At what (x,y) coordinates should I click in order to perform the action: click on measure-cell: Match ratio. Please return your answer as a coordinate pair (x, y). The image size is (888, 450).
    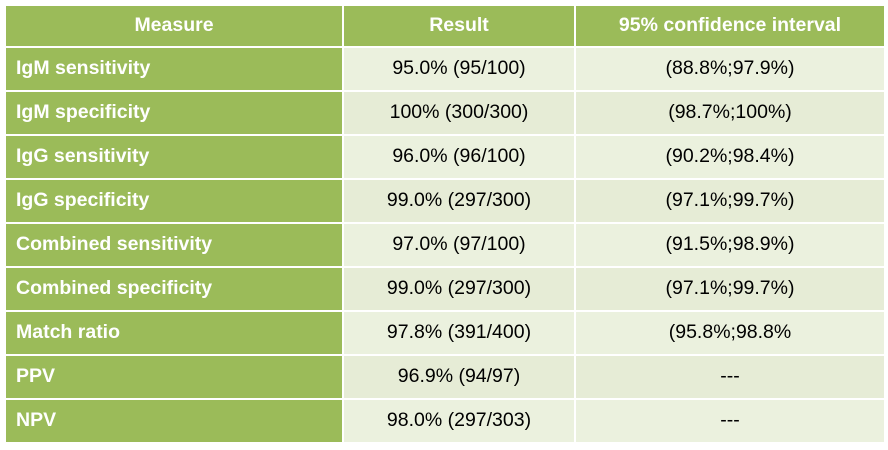
    Looking at the image, I should click on (174, 333).